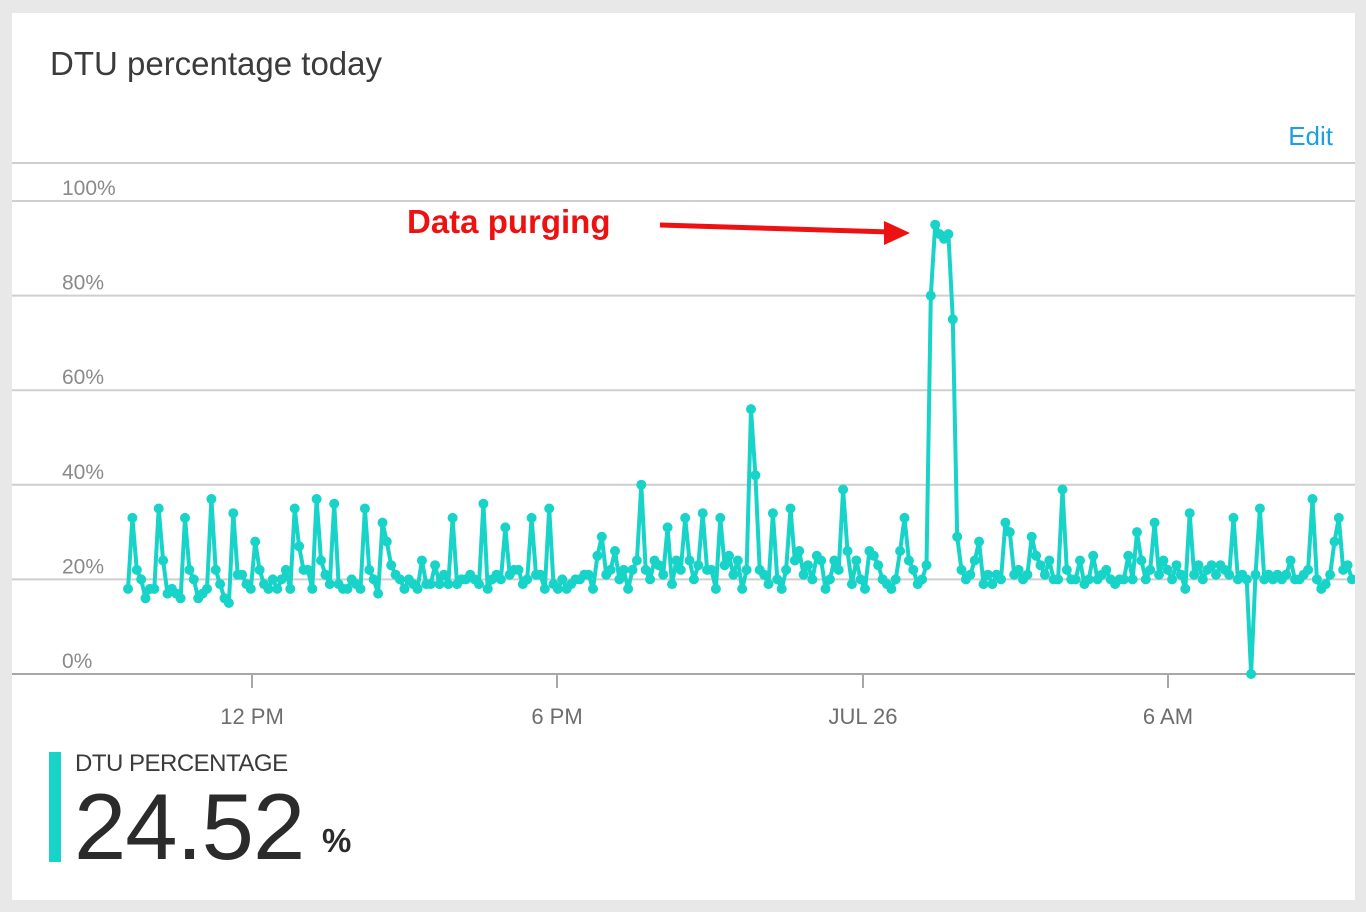 This screenshot has height=912, width=1366. Describe the element at coordinates (83, 472) in the screenshot. I see `y-tick-label: 40%` at that location.